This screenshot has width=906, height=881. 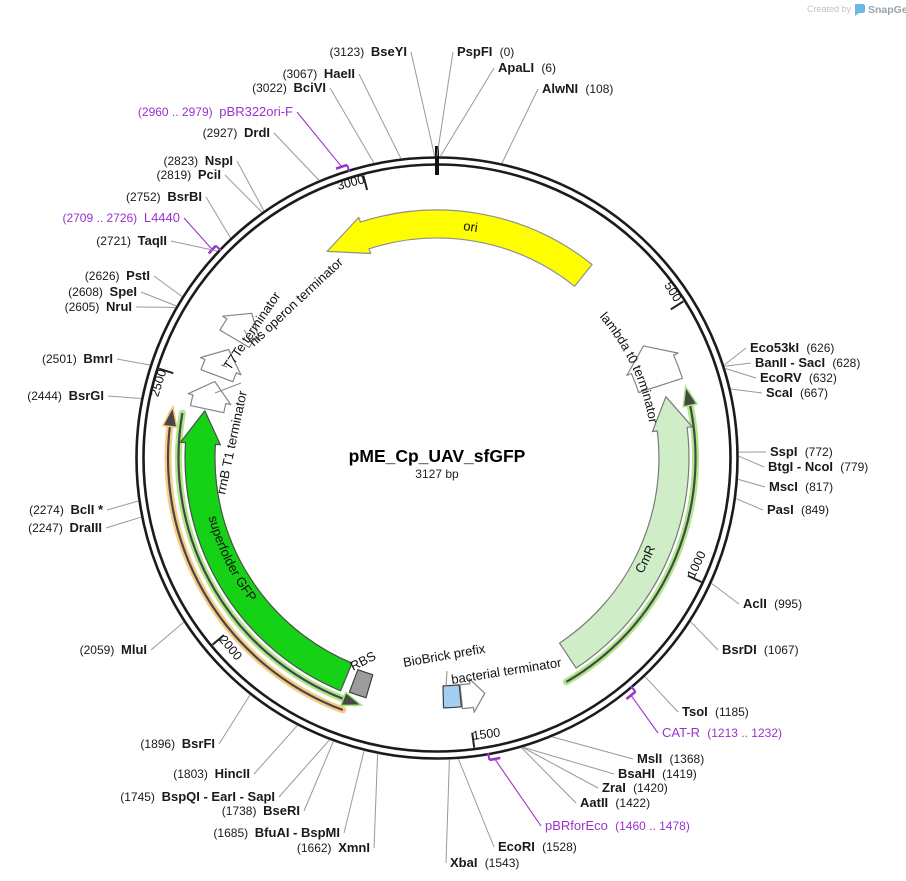 I want to click on site-label-nrui: (2605) NruI, so click(x=98, y=306).